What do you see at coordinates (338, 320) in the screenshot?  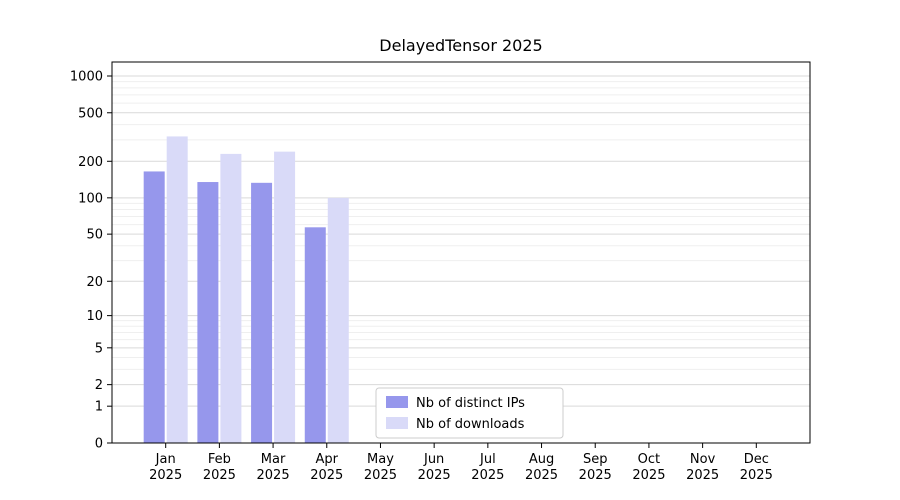 I see `bar-nb-of-downloads-apr` at bounding box center [338, 320].